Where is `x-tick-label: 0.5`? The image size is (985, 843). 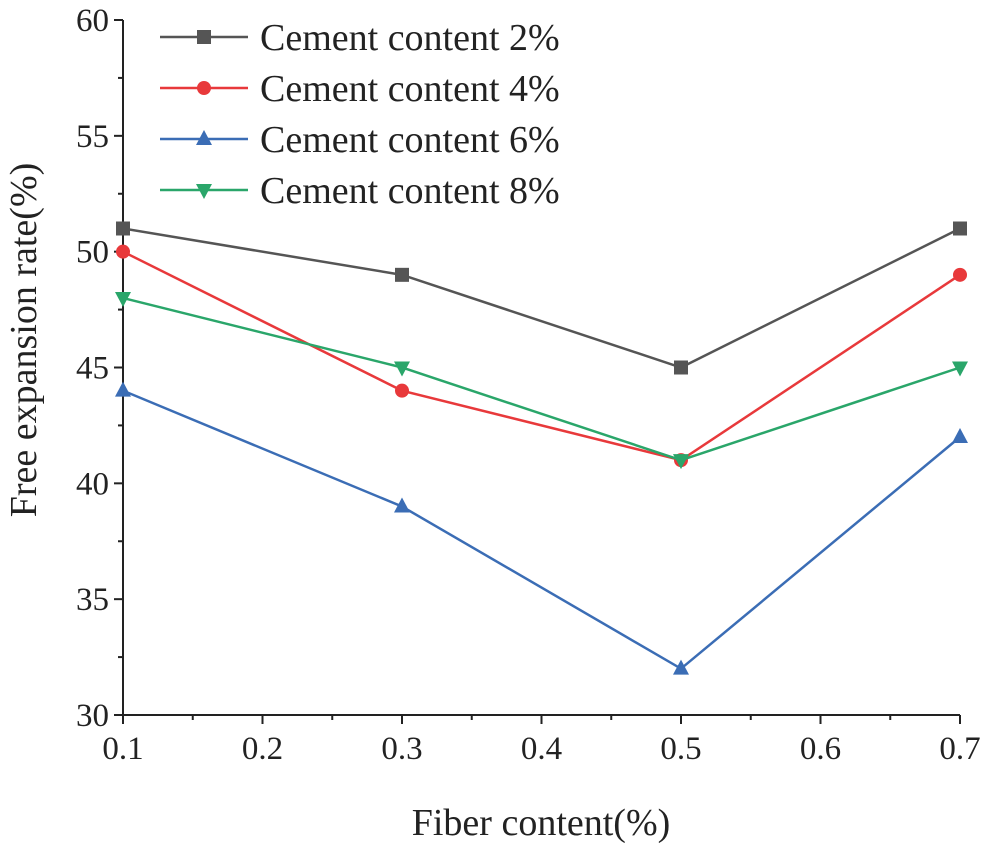 x-tick-label: 0.5 is located at coordinates (680, 749).